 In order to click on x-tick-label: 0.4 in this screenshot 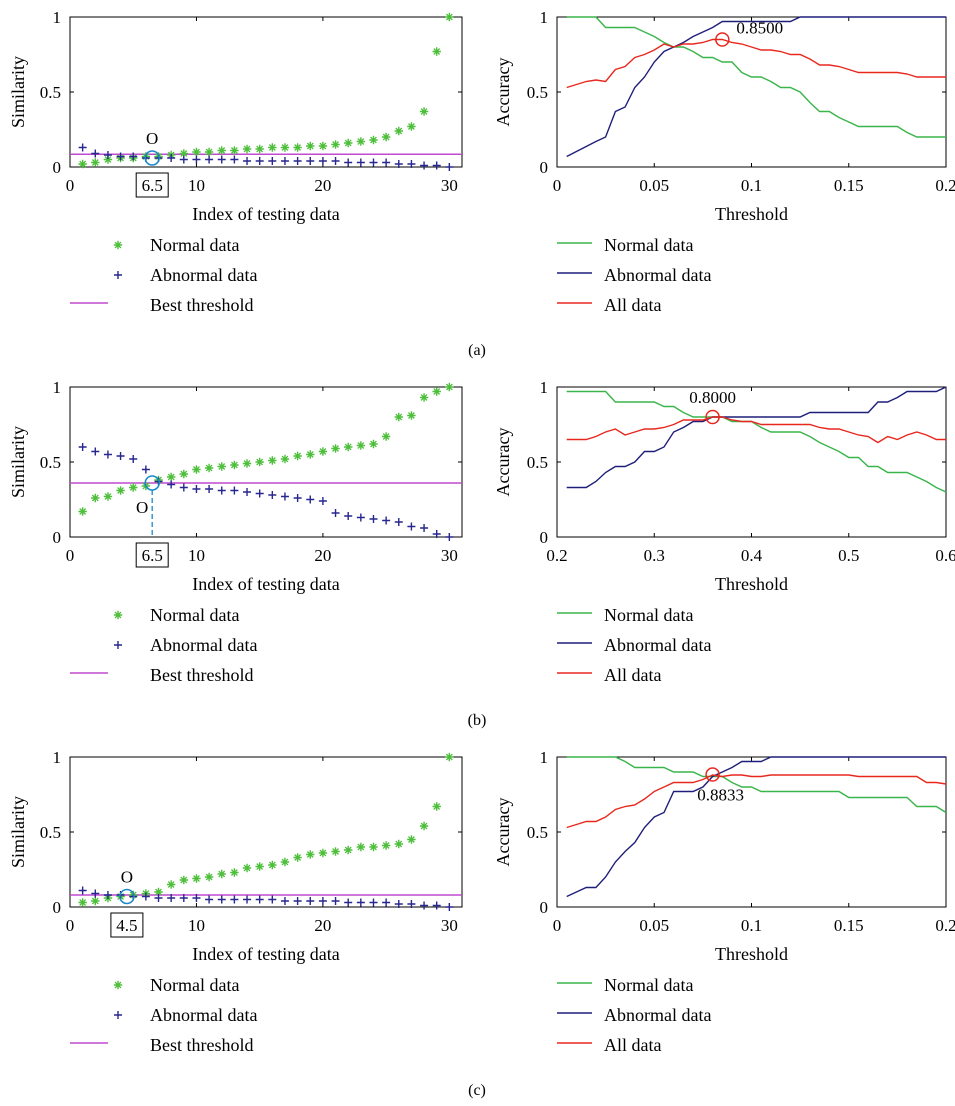, I will do `click(752, 555)`.